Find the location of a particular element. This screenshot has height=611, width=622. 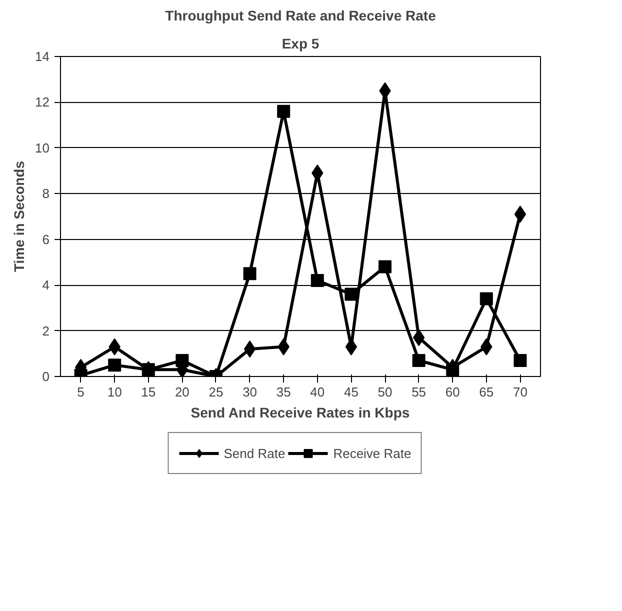

x-tick-label: 40 is located at coordinates (317, 392).